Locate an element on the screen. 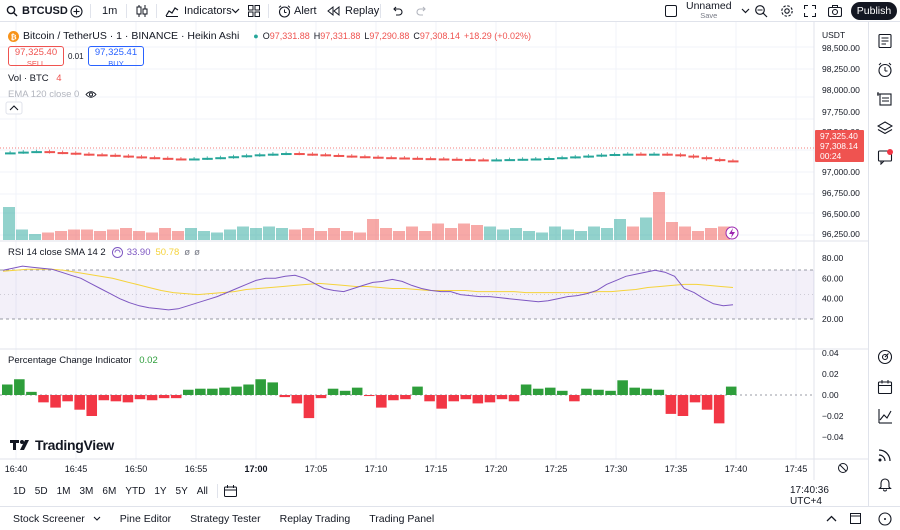  range-button-3m: 3M is located at coordinates (86, 491).